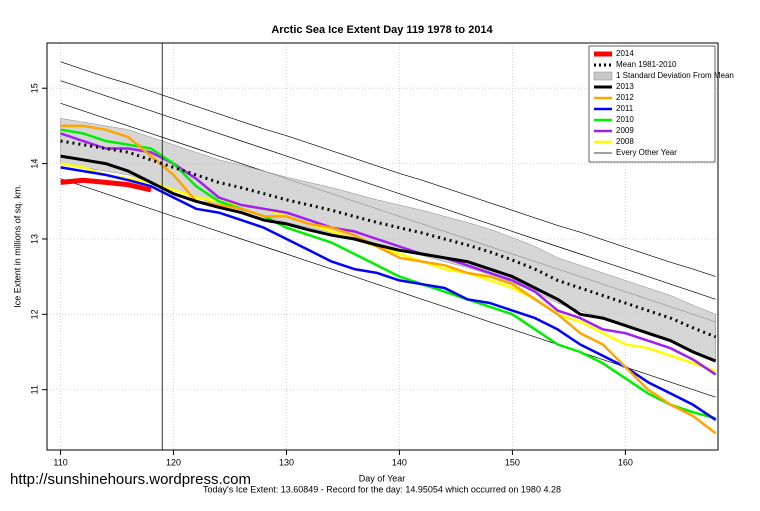  Describe the element at coordinates (34, 239) in the screenshot. I see `y-tick-label: 13` at that location.